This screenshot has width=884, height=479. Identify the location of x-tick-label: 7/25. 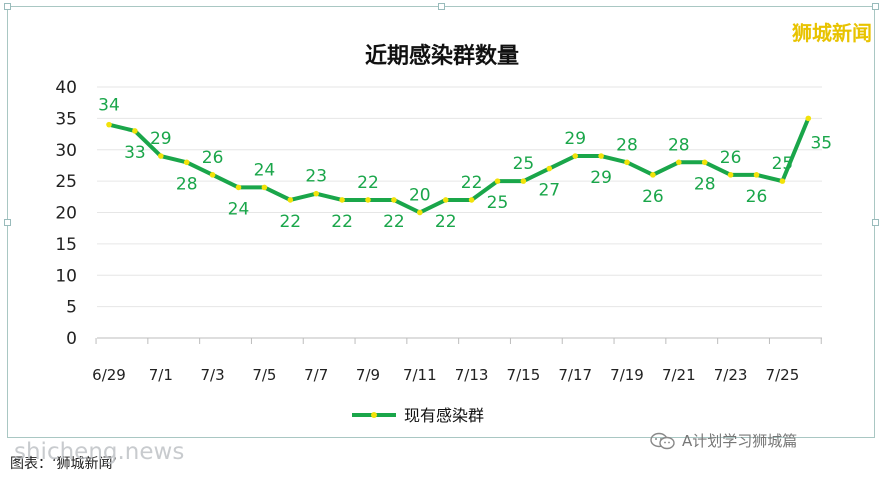
(783, 375).